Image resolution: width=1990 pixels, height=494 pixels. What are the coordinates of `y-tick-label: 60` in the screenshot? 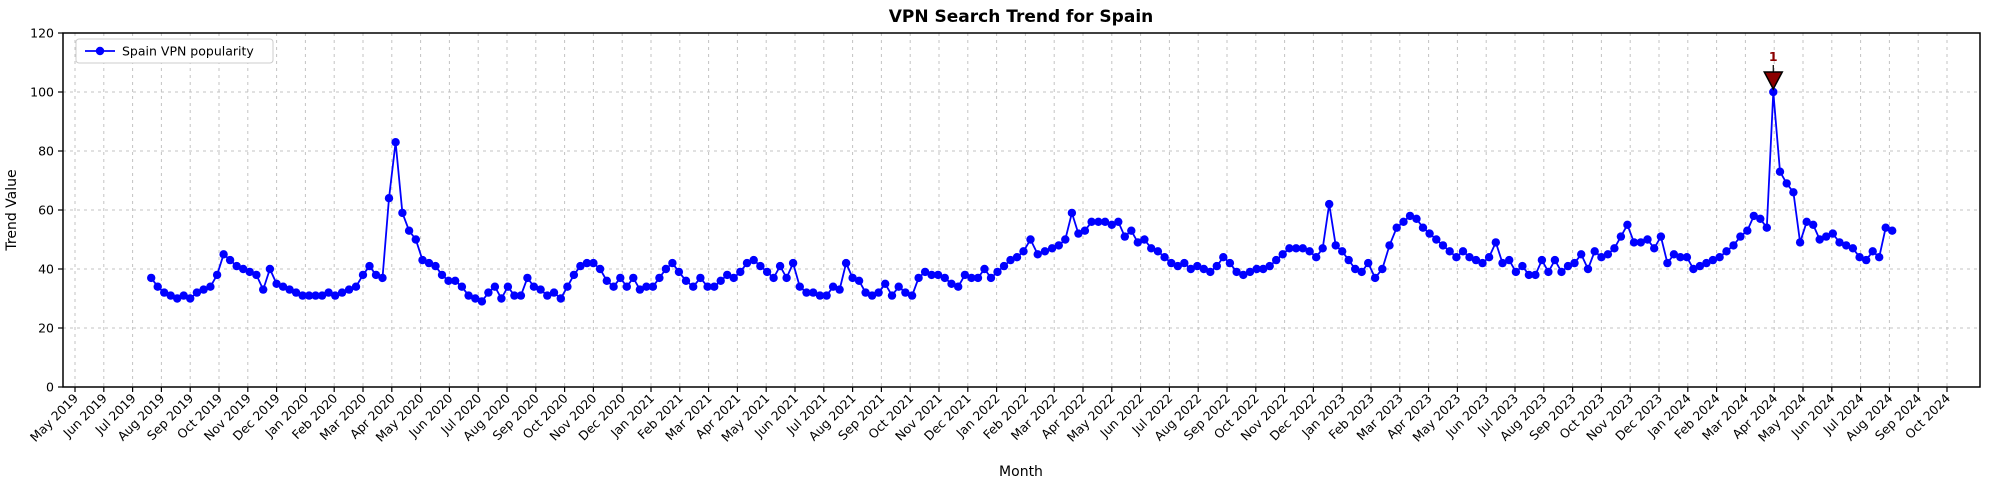 It's located at (46, 210).